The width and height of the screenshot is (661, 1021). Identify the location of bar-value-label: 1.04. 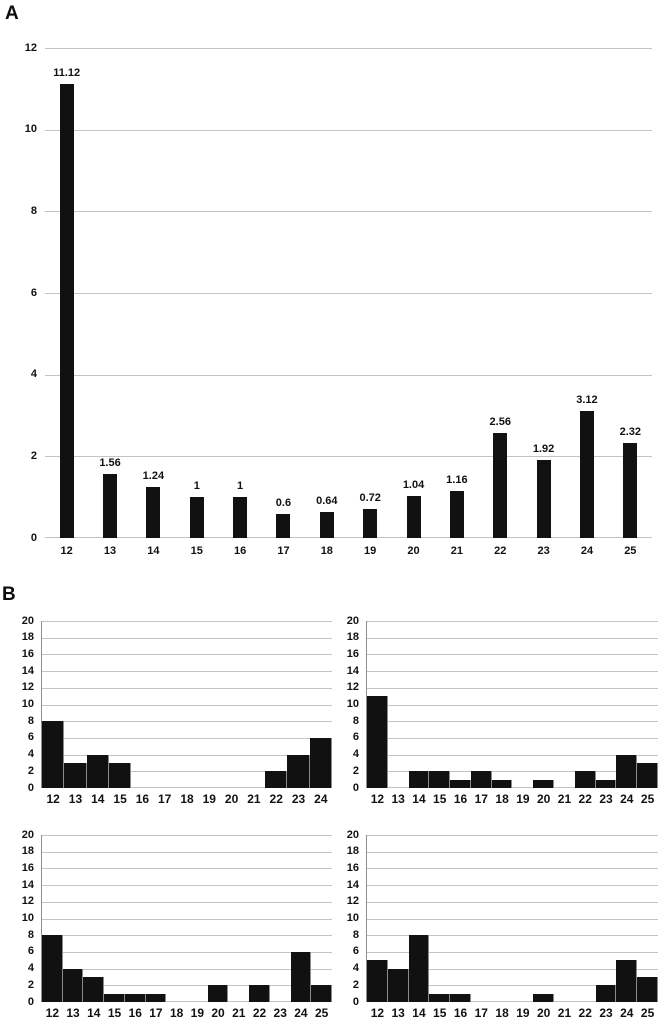
(413, 484).